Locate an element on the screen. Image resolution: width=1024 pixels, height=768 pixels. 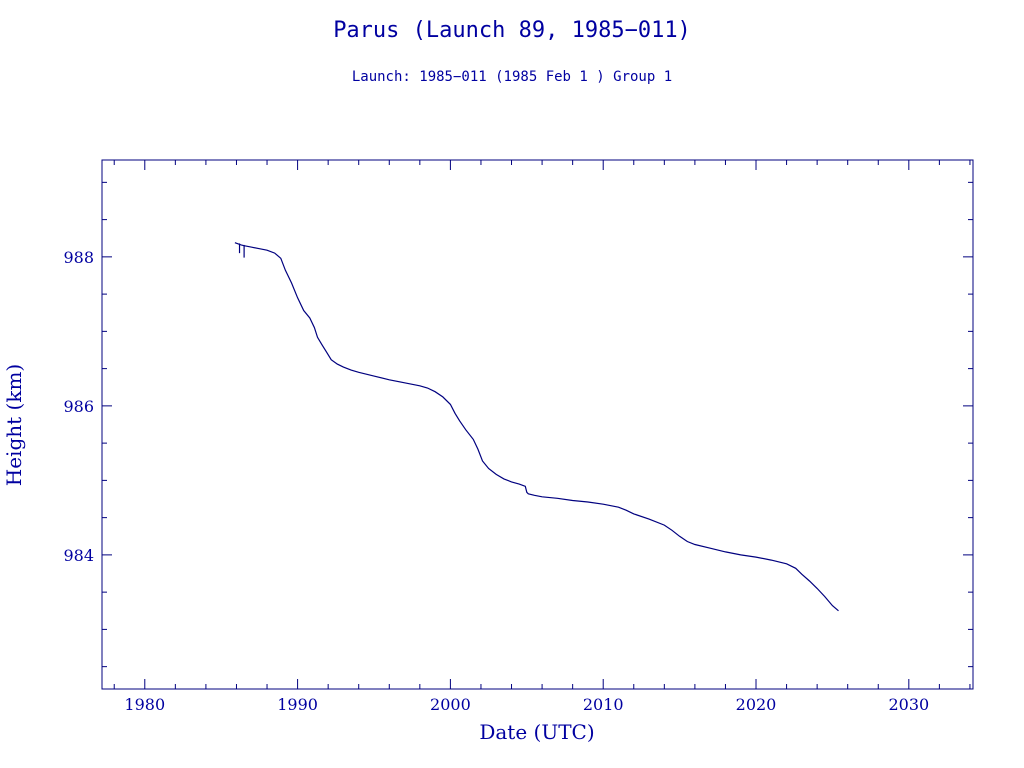
y-axis-label: Height (km) is located at coordinates (14, 425).